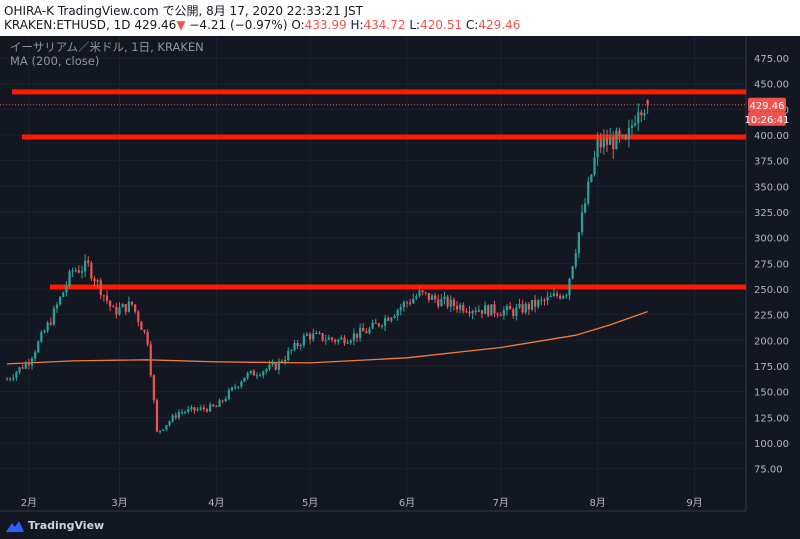  What do you see at coordinates (55, 525) in the screenshot?
I see `brand: TradingView` at bounding box center [55, 525].